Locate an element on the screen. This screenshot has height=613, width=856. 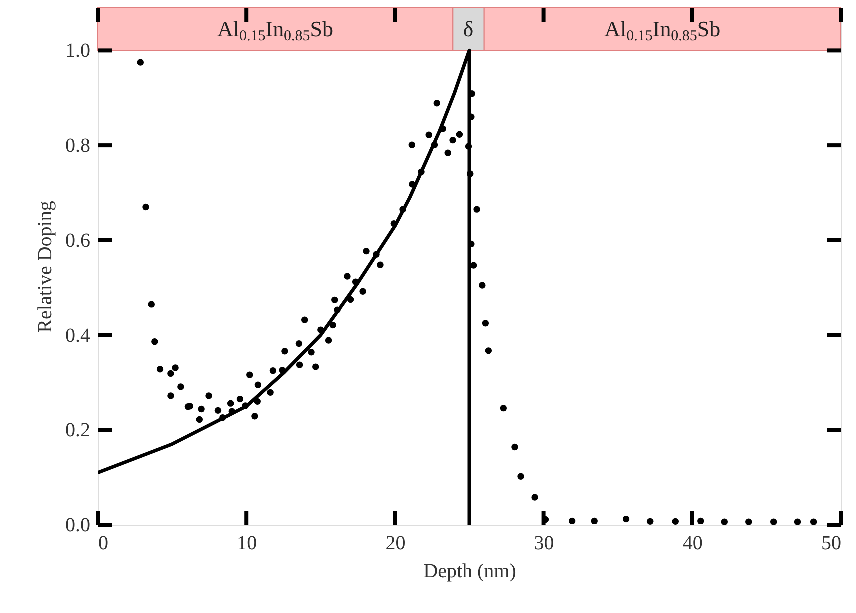
y-axis-title: Relative Doping is located at coordinates (45, 267).